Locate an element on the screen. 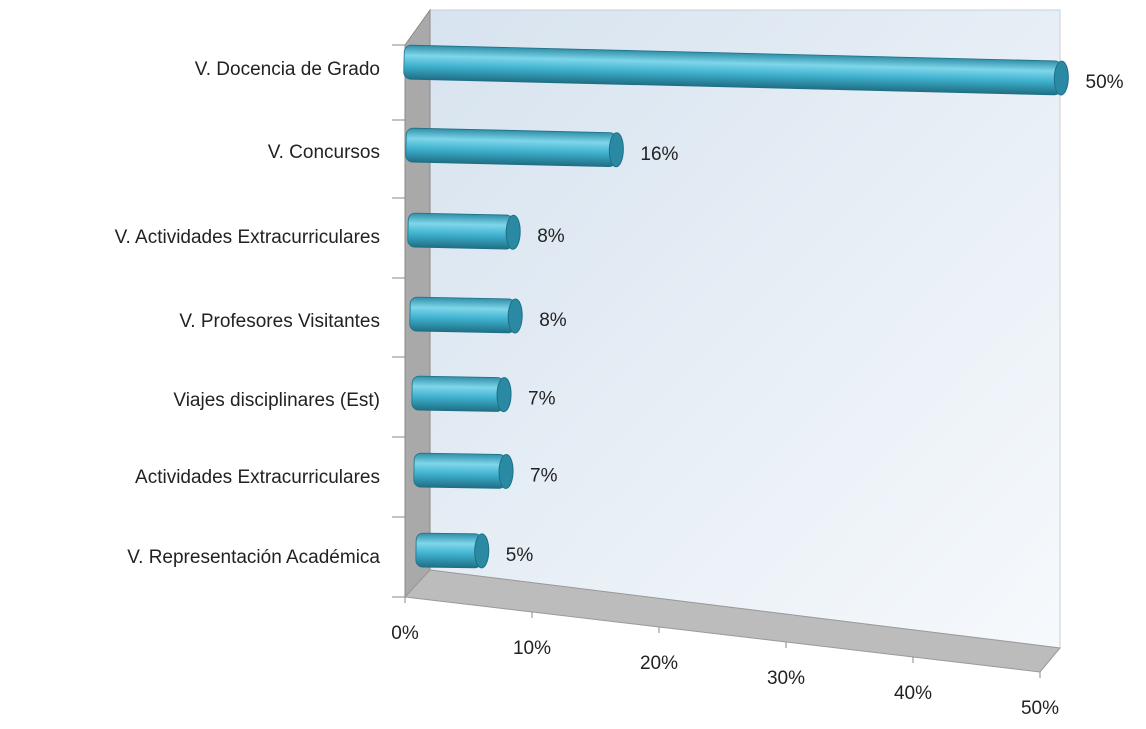 This screenshot has width=1146, height=729. category-label: Actividades Extracurriculares is located at coordinates (257, 477).